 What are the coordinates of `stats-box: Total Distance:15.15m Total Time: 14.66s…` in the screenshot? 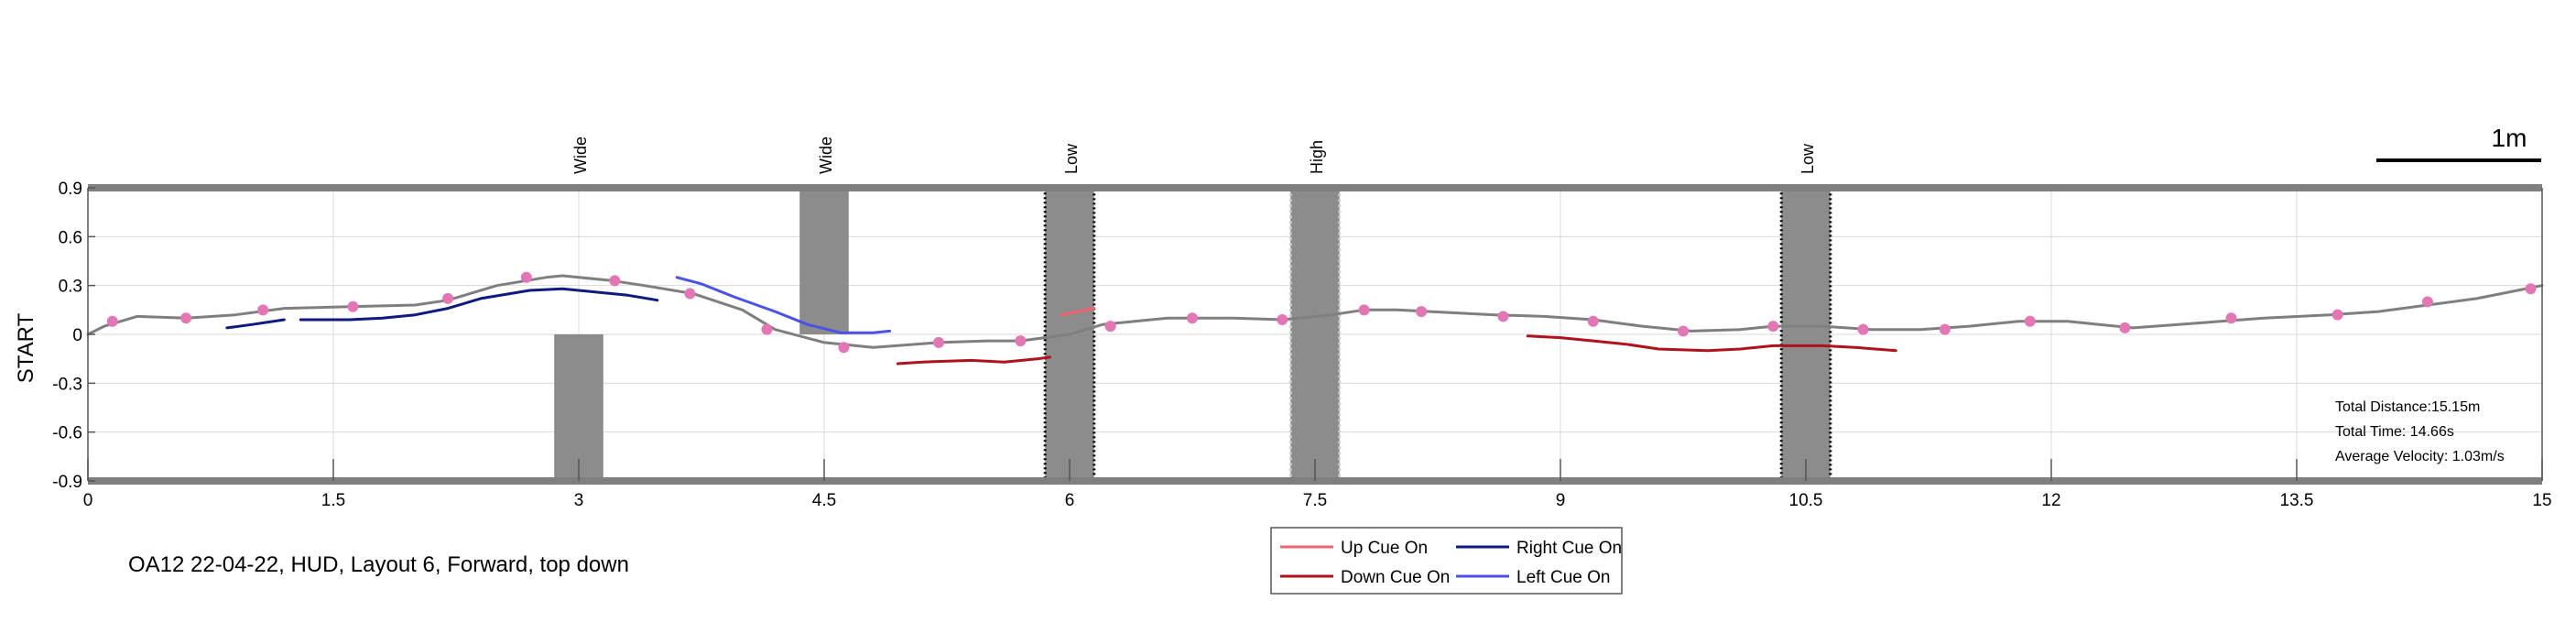 It's located at (2420, 432).